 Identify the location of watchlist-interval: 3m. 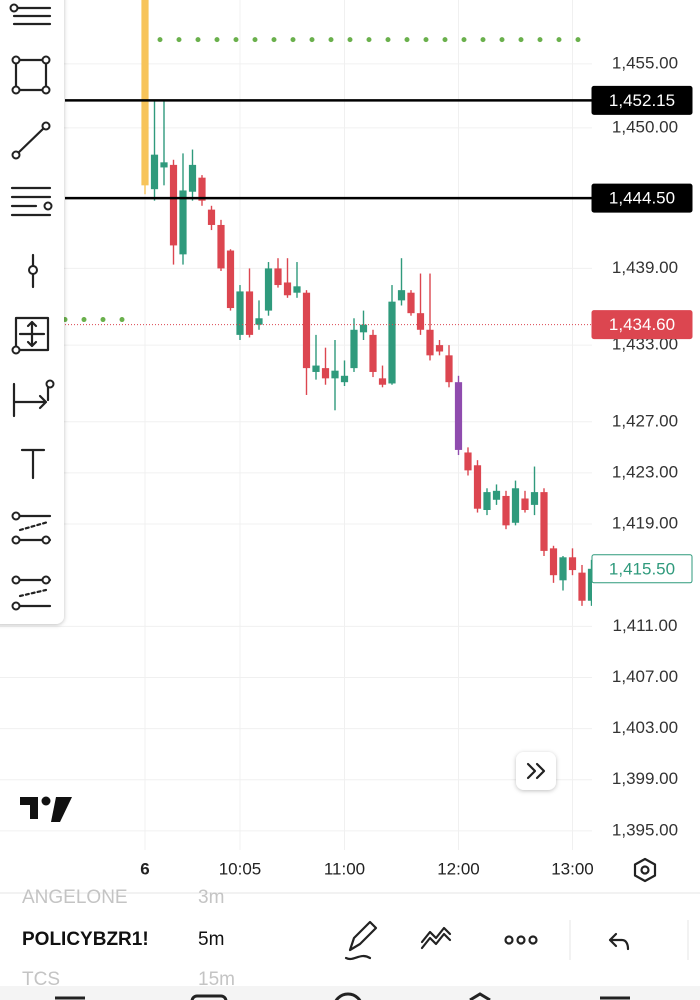
(211, 897).